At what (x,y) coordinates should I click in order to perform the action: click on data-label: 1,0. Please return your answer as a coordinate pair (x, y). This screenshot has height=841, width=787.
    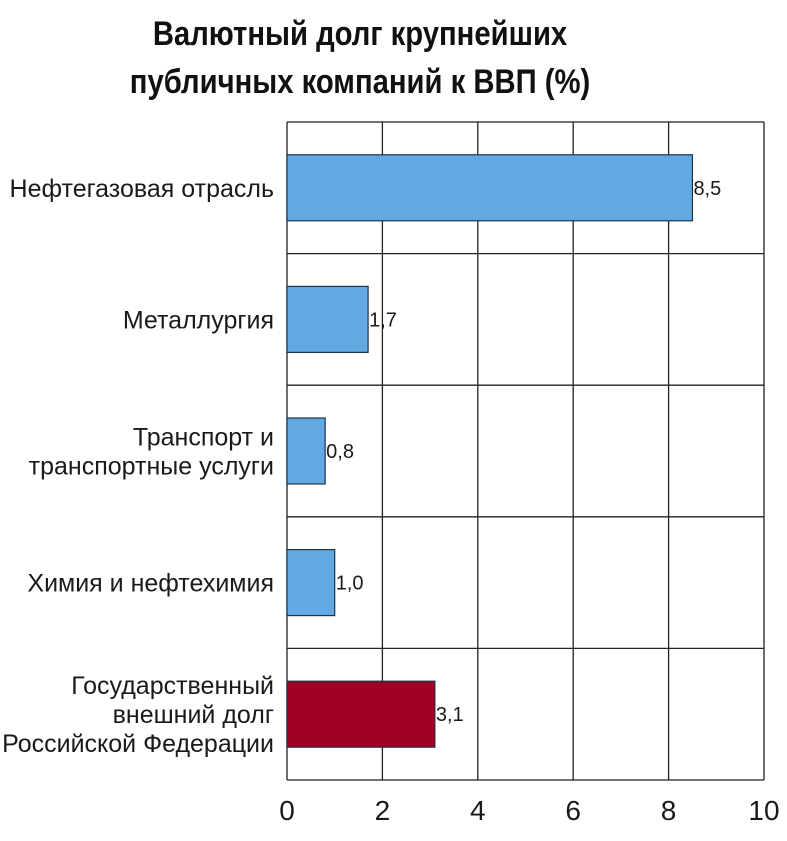
    Looking at the image, I should click on (350, 584).